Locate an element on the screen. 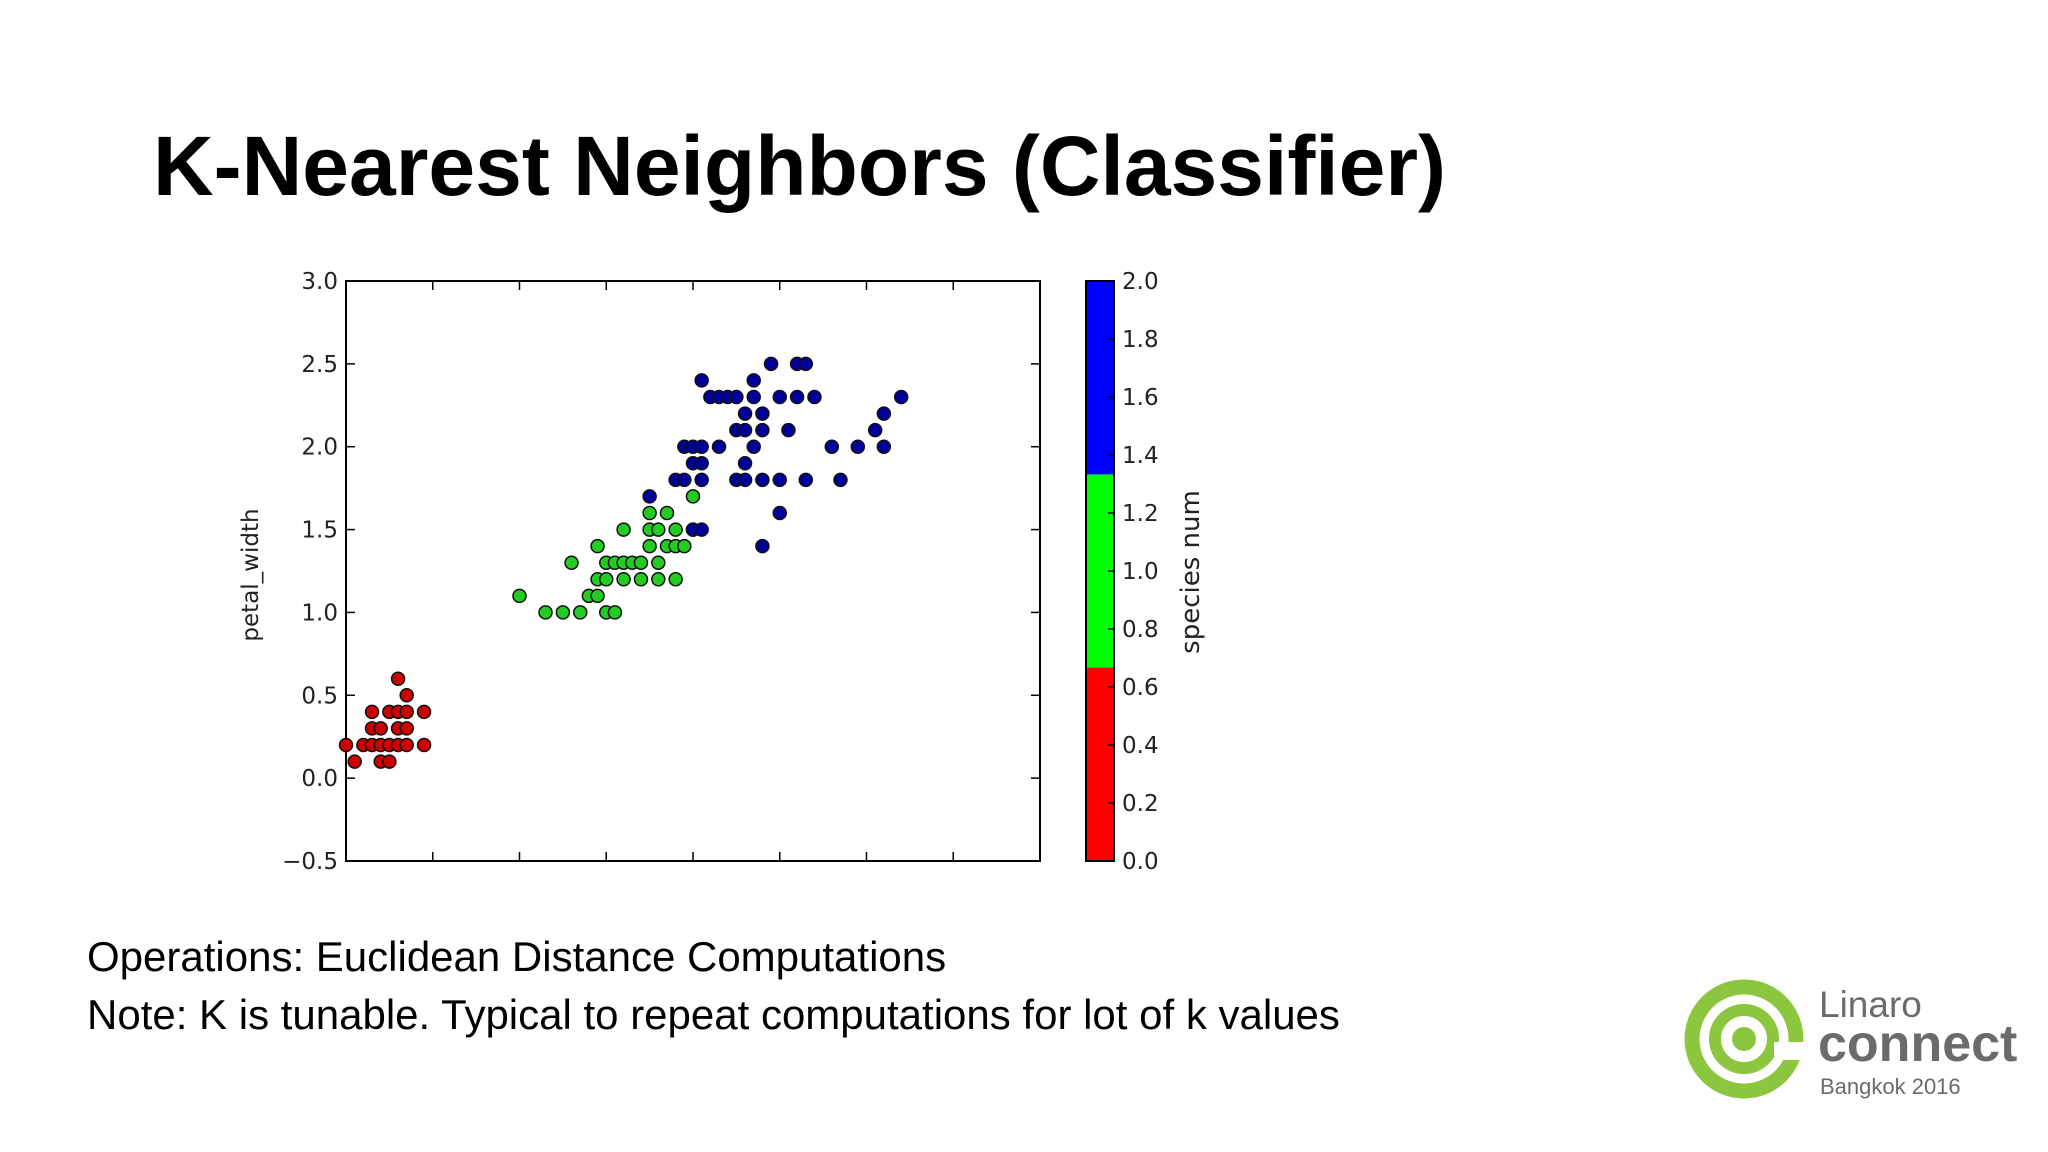  colorbar-tick-label: 0.2 is located at coordinates (1140, 804).